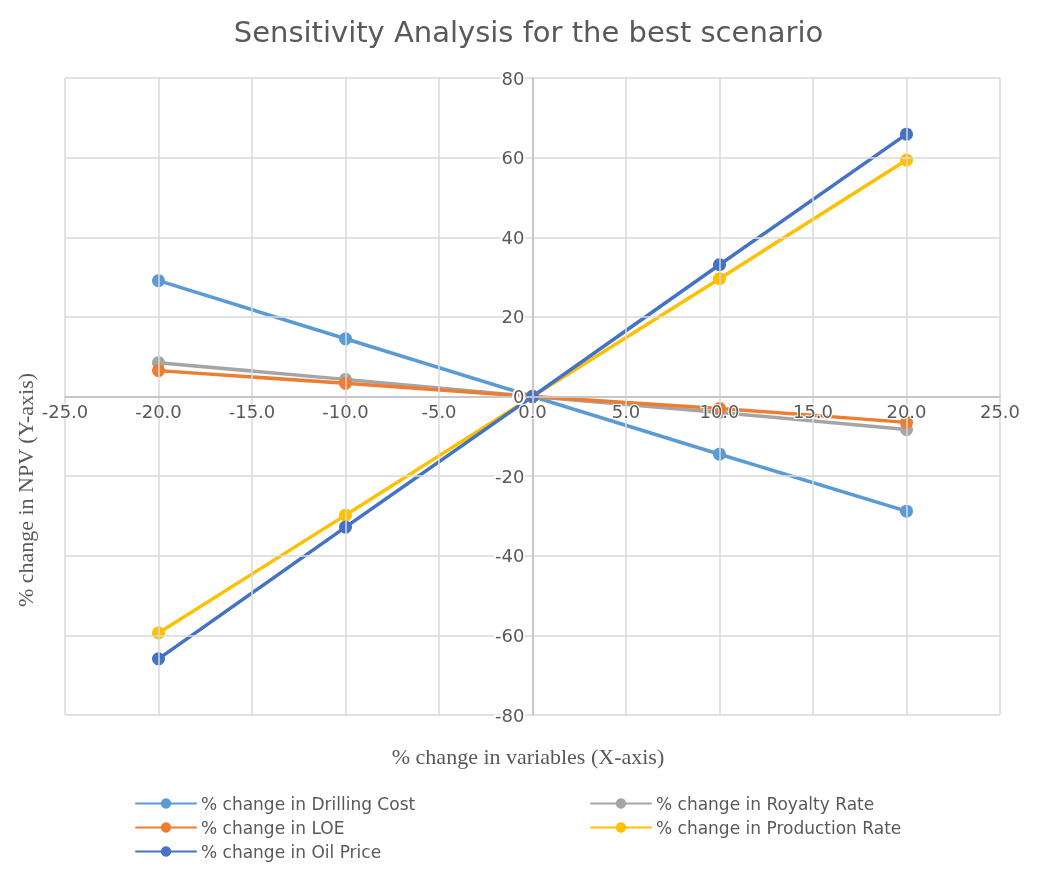 This screenshot has width=1057, height=881. What do you see at coordinates (273, 827) in the screenshot?
I see `legend-label: % change in LOE` at bounding box center [273, 827].